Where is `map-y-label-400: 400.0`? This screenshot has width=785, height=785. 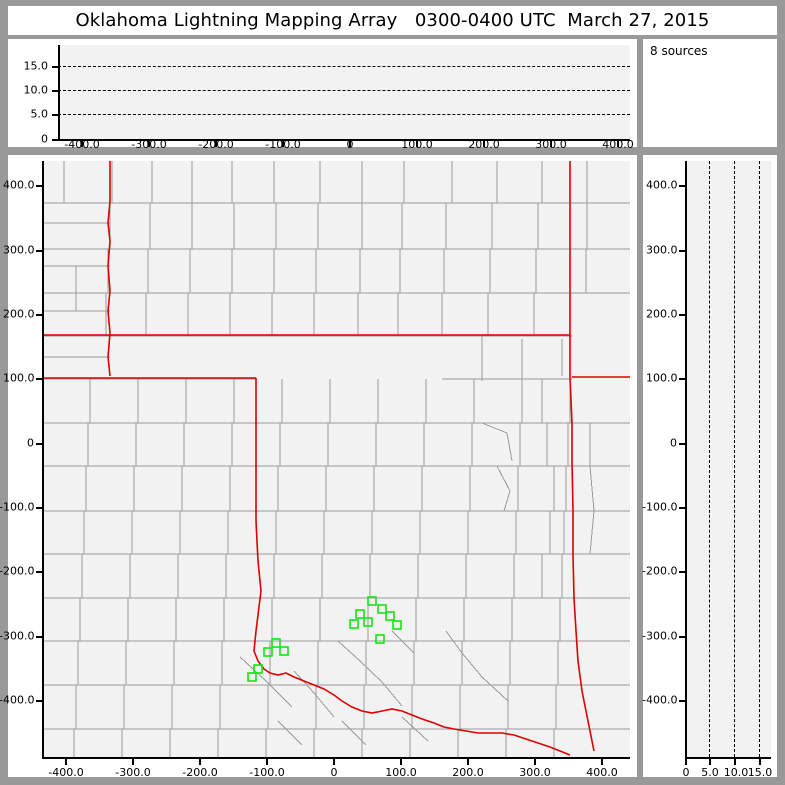
map-y-label-400: 400.0 is located at coordinates (19, 185).